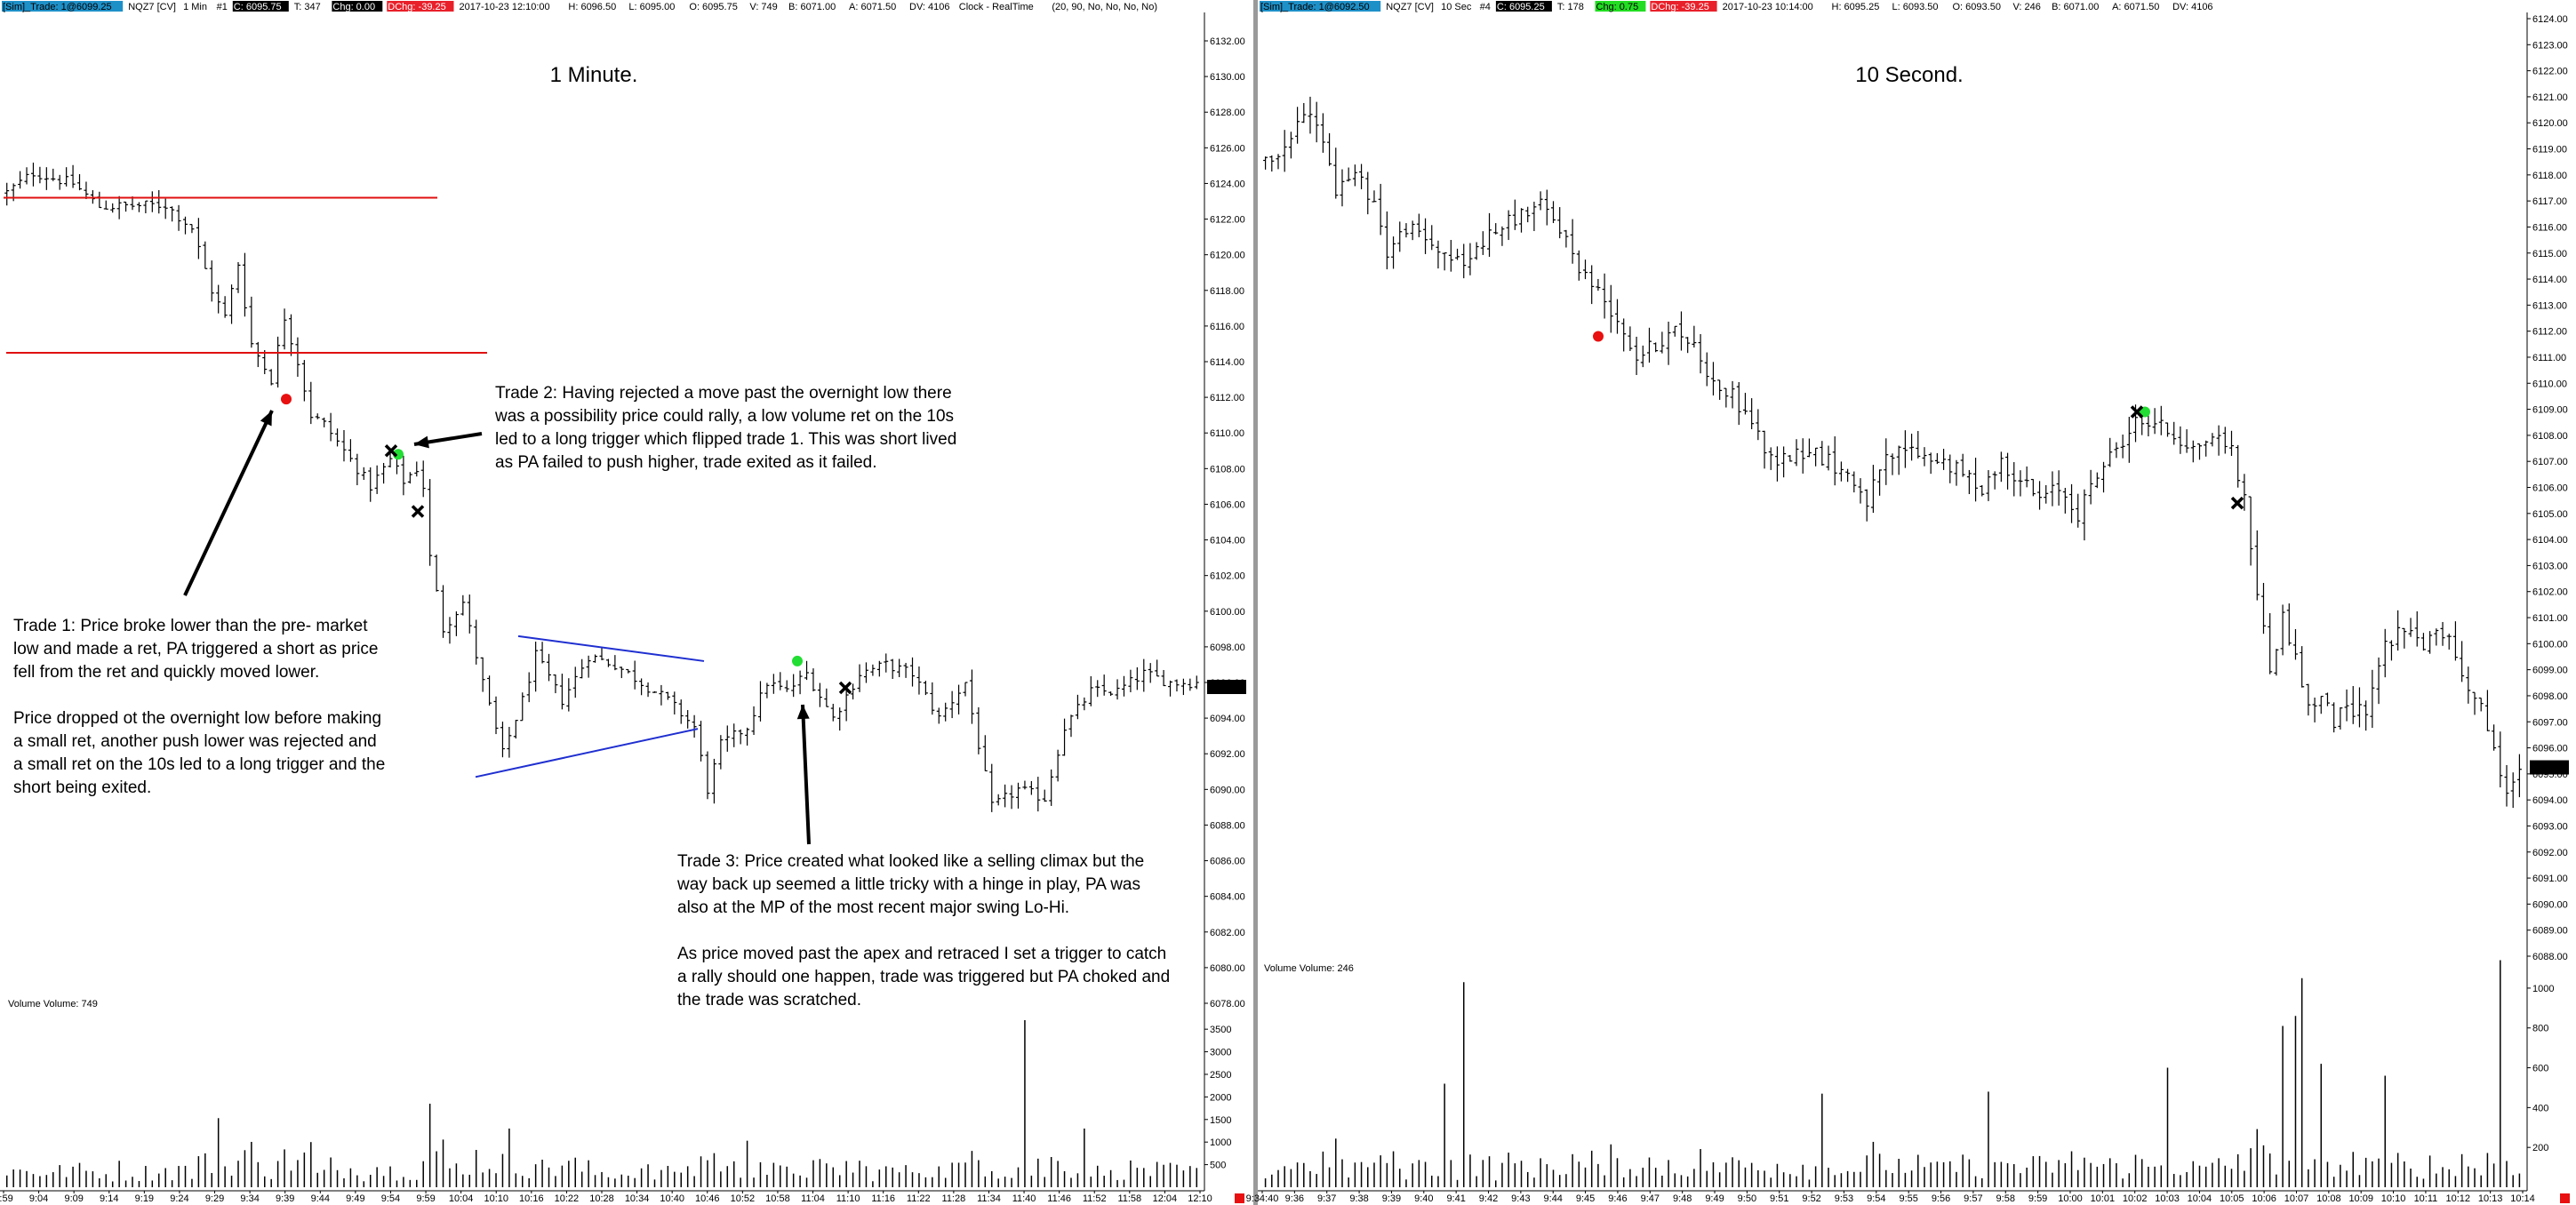 The image size is (2576, 1205). Describe the element at coordinates (2540, 1148) in the screenshot. I see `volume-tick-label: 200` at that location.